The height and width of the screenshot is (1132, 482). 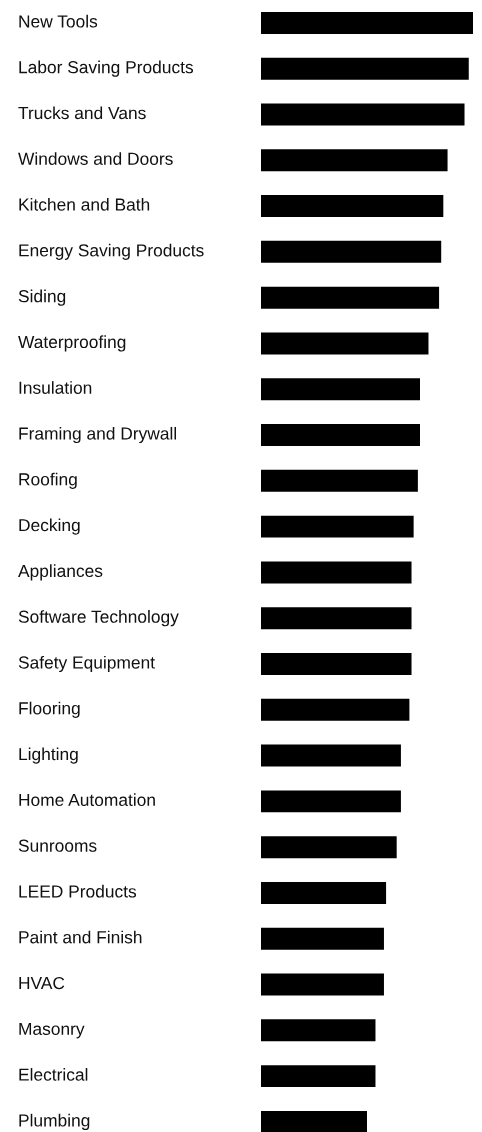 I want to click on y-tick-label: Appliances, so click(x=60, y=572).